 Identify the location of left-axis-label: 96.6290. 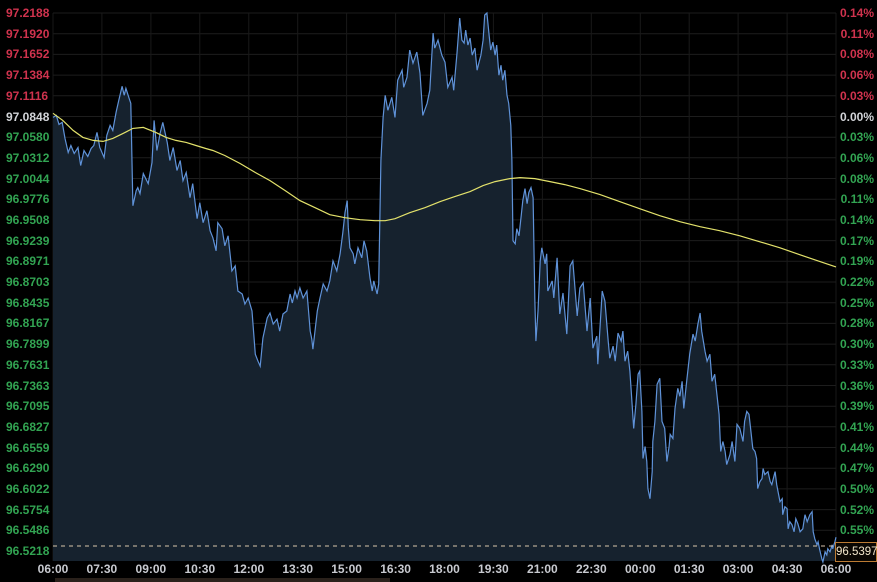
(28, 468).